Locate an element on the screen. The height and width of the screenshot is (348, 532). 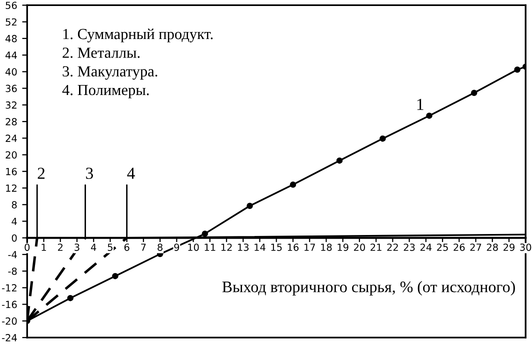
x-tick-label: 20 is located at coordinates (359, 247).